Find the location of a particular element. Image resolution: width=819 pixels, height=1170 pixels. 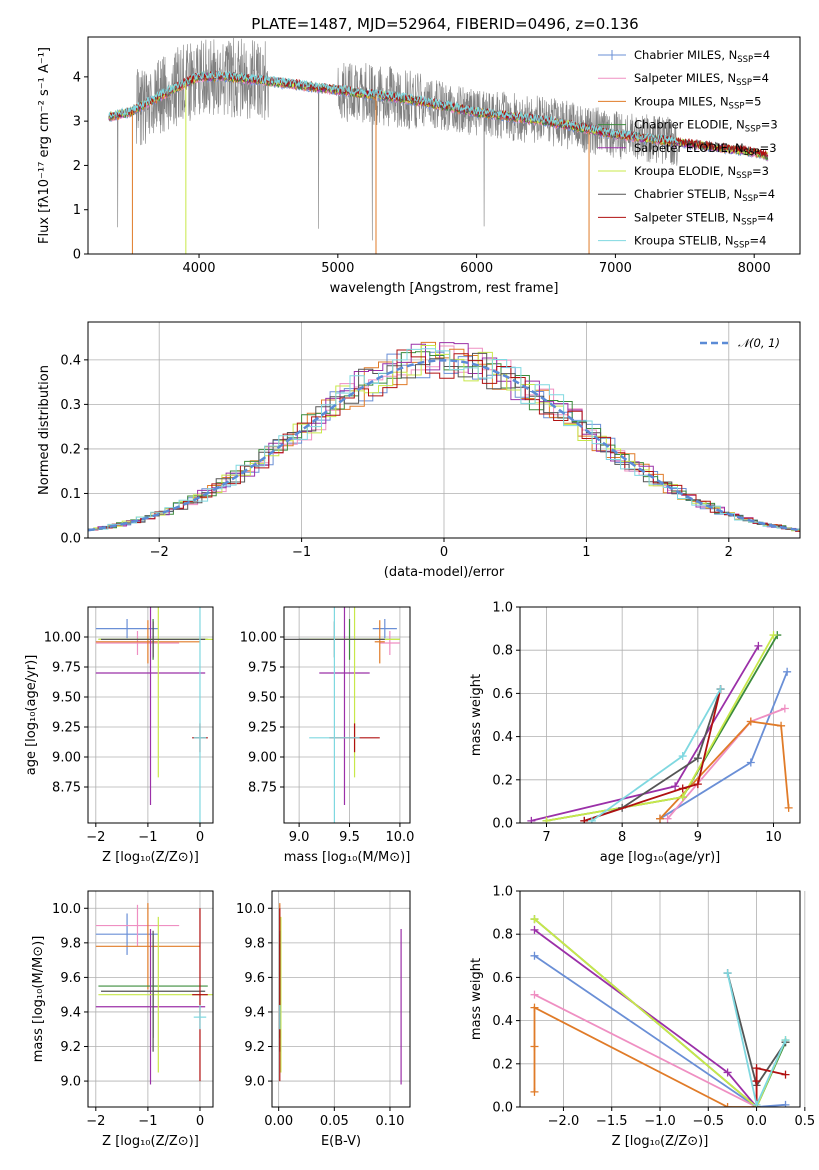

x-tick-label: 0 is located at coordinates (200, 837).